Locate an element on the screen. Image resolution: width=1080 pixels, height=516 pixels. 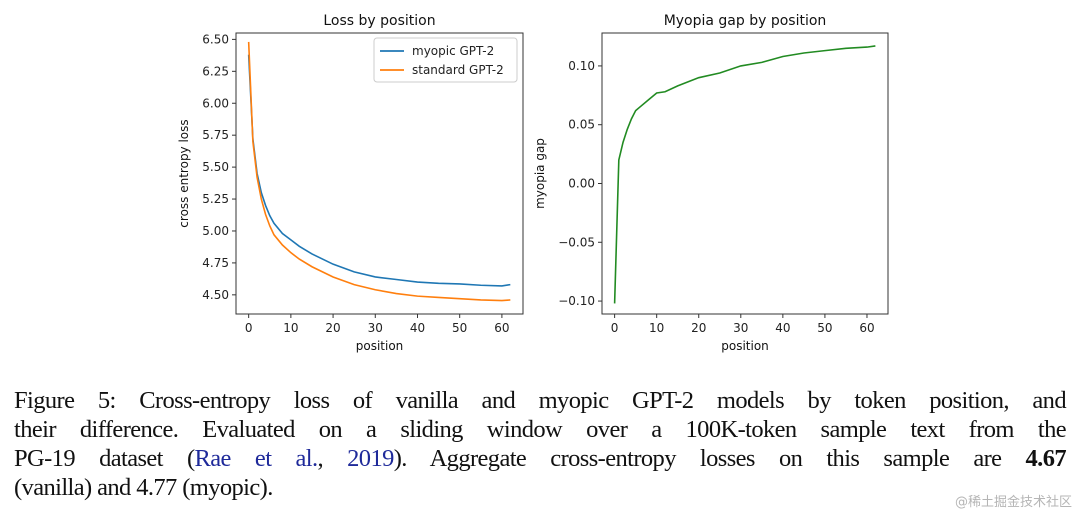
y-tick-label: −0.10 is located at coordinates (576, 301).